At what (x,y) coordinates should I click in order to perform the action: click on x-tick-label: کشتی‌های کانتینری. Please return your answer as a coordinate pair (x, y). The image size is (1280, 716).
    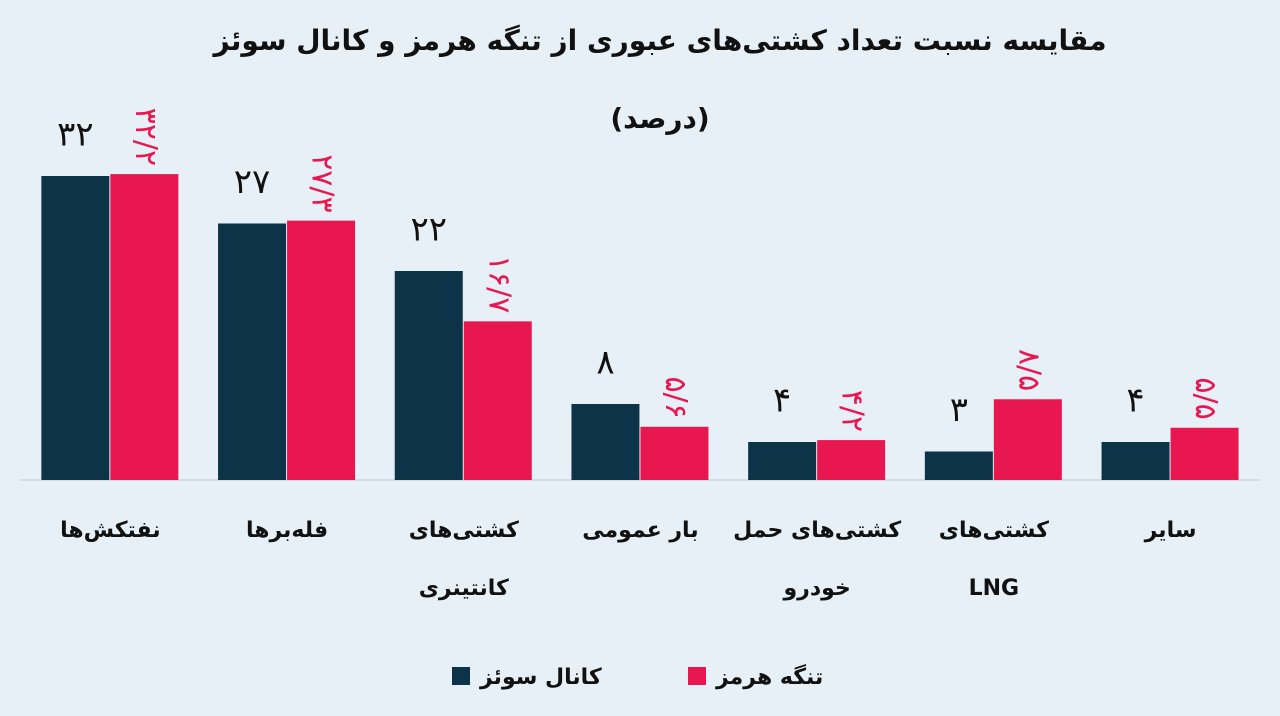
    Looking at the image, I should click on (463, 559).